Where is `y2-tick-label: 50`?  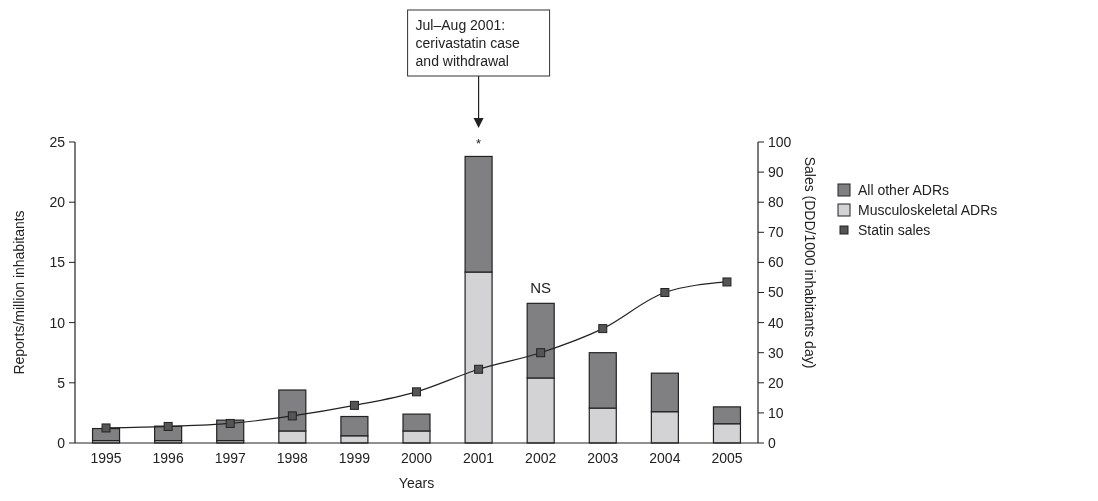
y2-tick-label: 50 is located at coordinates (776, 292).